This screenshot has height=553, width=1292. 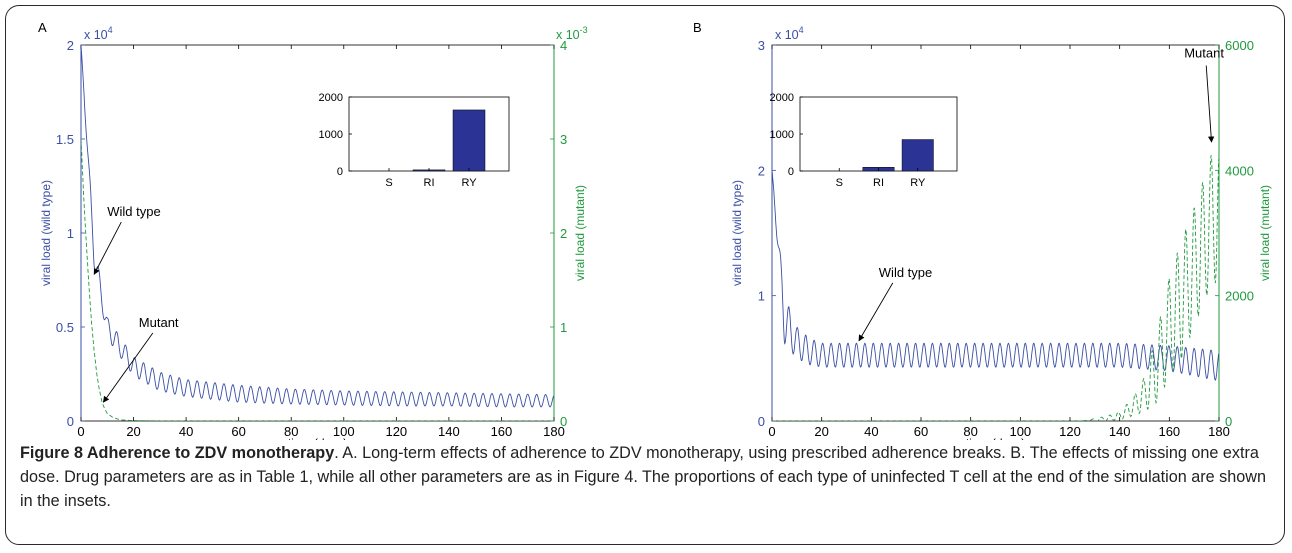 I want to click on panel-label: B, so click(x=697, y=27).